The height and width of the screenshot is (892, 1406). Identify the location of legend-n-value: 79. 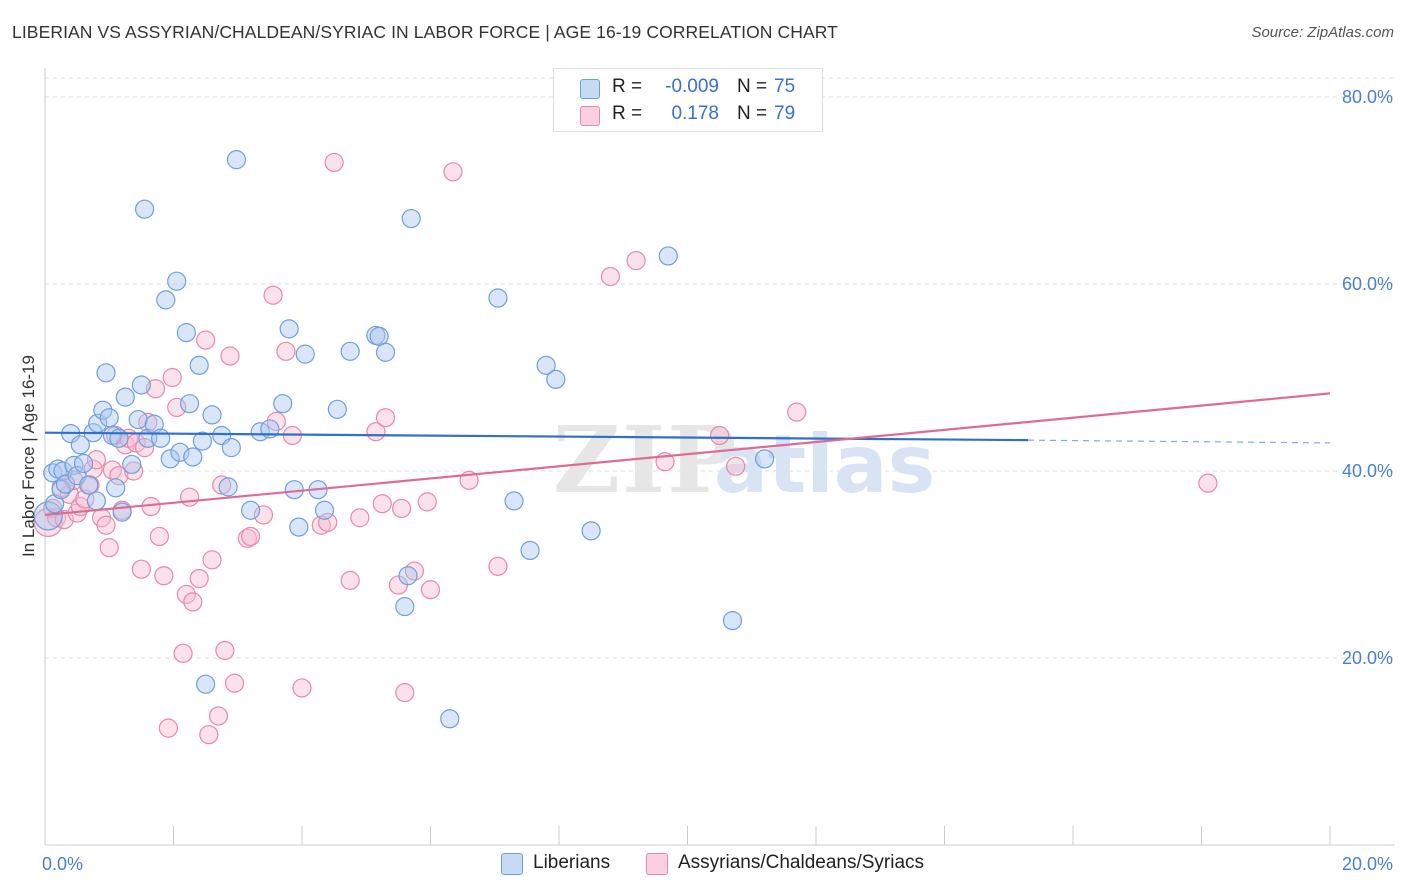
(785, 113).